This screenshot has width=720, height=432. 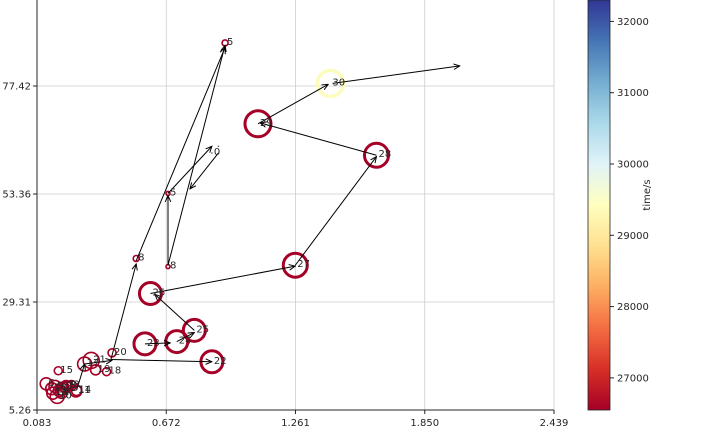 I want to click on colorbar-tick-label: 28000, so click(x=633, y=307).